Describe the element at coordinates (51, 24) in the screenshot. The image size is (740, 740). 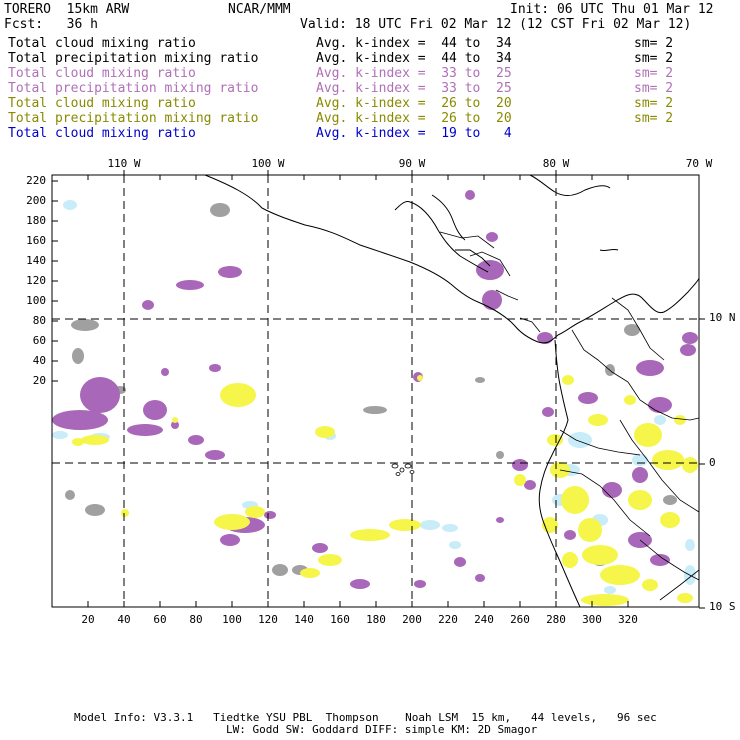
I see `forecast-hour: Fcst: 36 h` at that location.